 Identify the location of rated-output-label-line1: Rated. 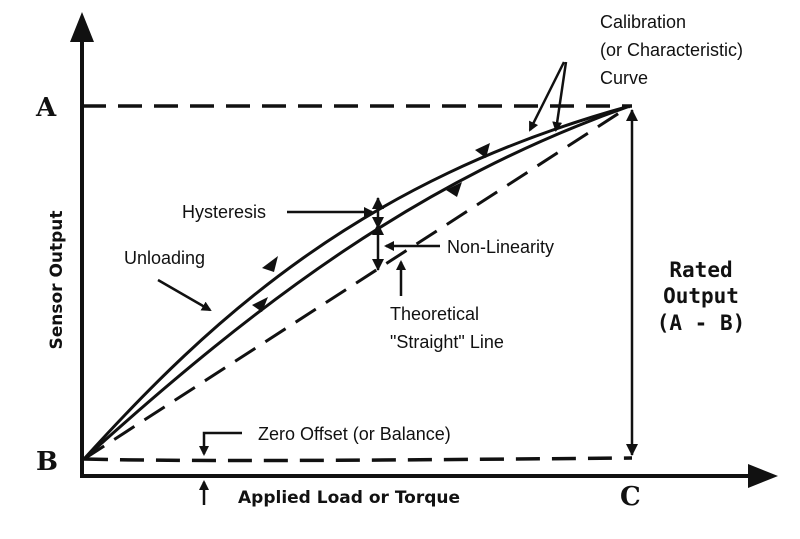
(700, 270).